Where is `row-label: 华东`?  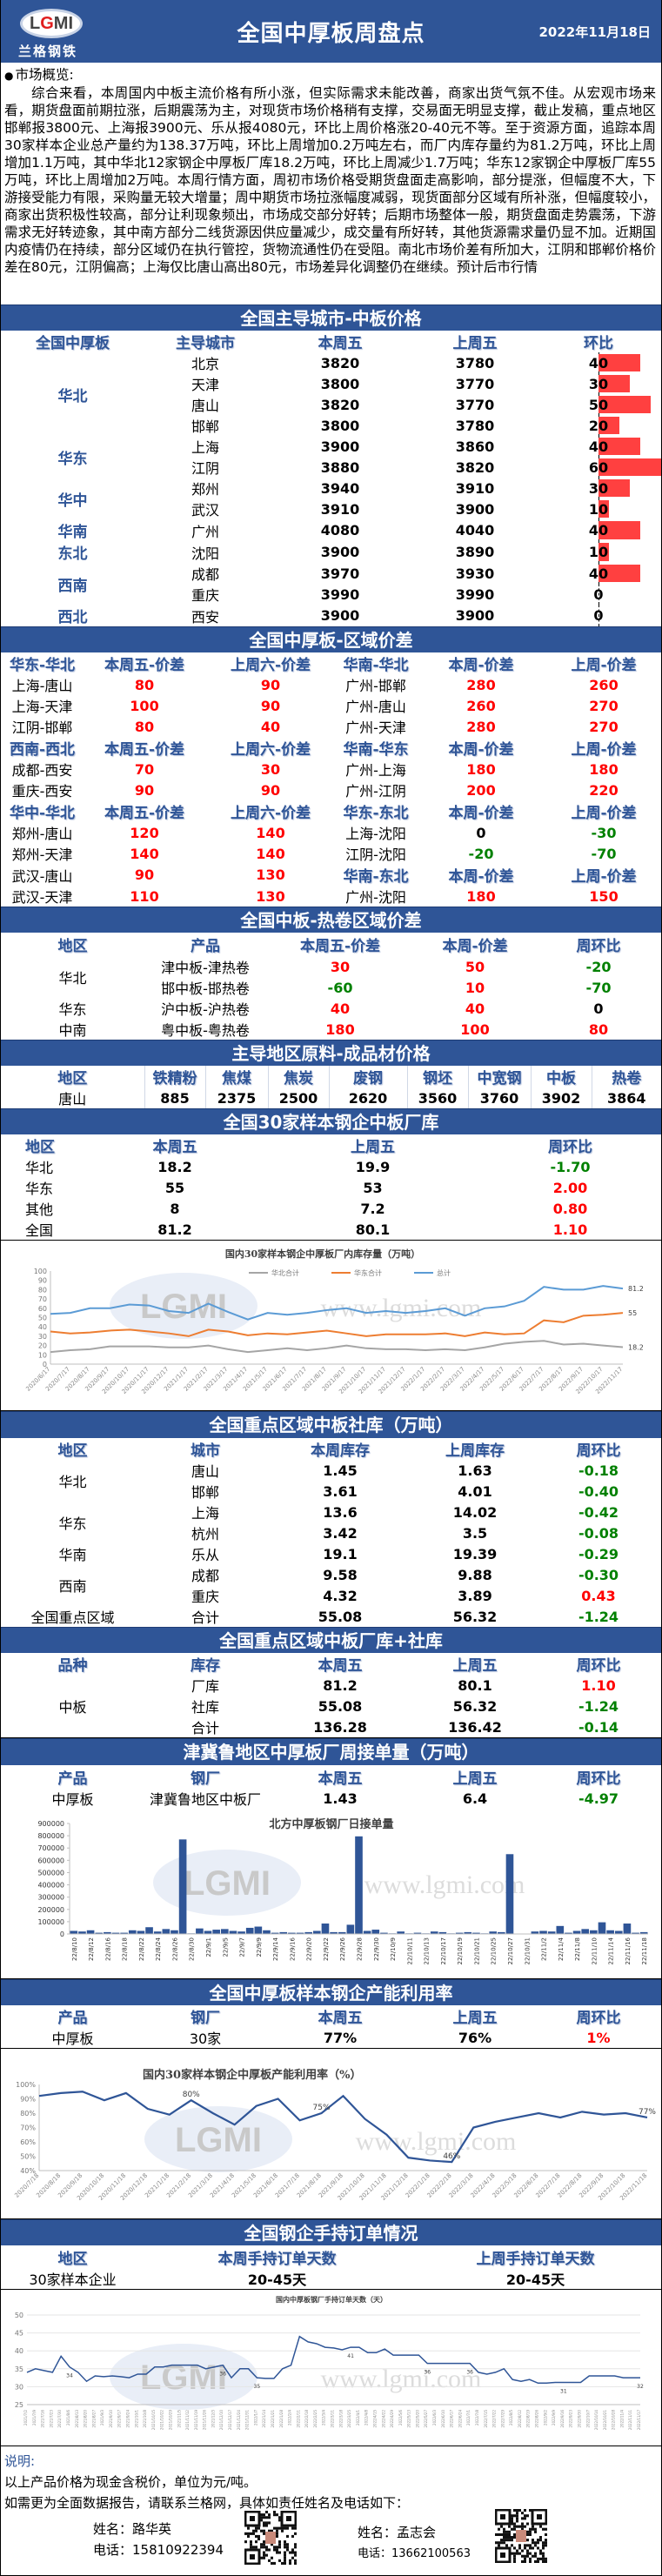
row-label: 华东 is located at coordinates (72, 1008).